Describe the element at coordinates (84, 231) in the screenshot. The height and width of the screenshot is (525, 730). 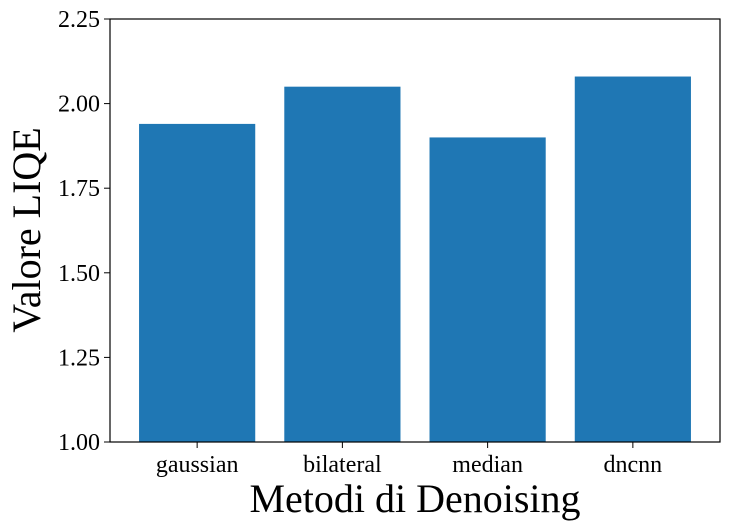
I see `y-axis-ticks: 1.00 1.25 1.50 1.75 2.00 2.25` at that location.